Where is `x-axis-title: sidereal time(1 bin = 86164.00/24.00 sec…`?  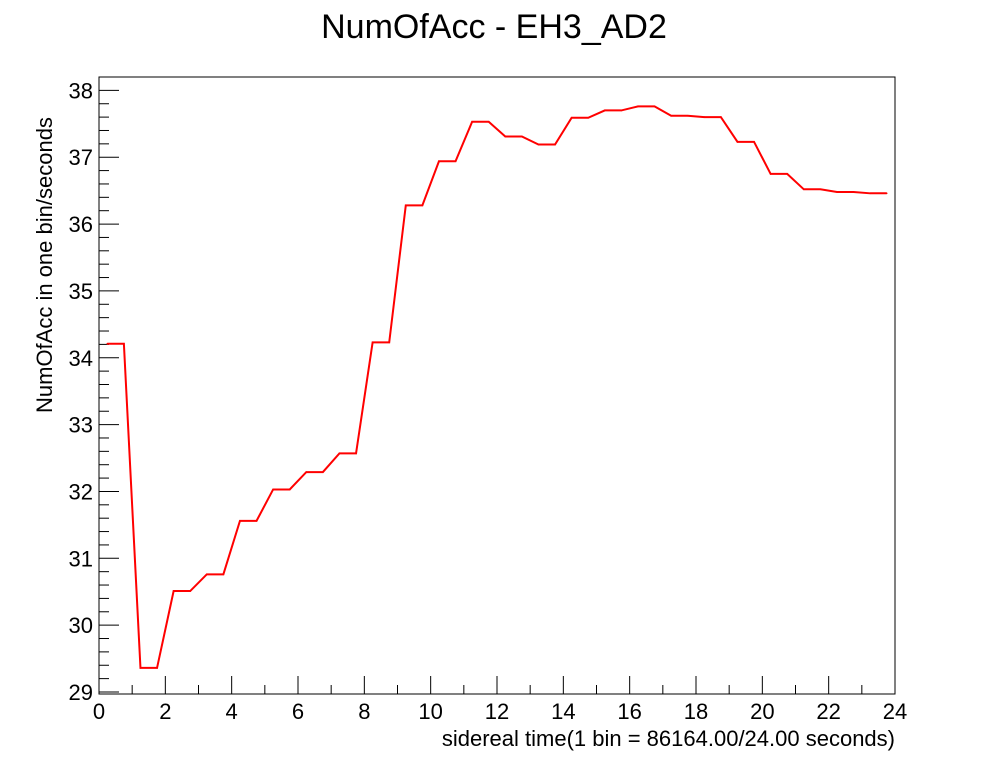 x-axis-title: sidereal time(1 bin = 86164.00/24.00 sec… is located at coordinates (668, 738).